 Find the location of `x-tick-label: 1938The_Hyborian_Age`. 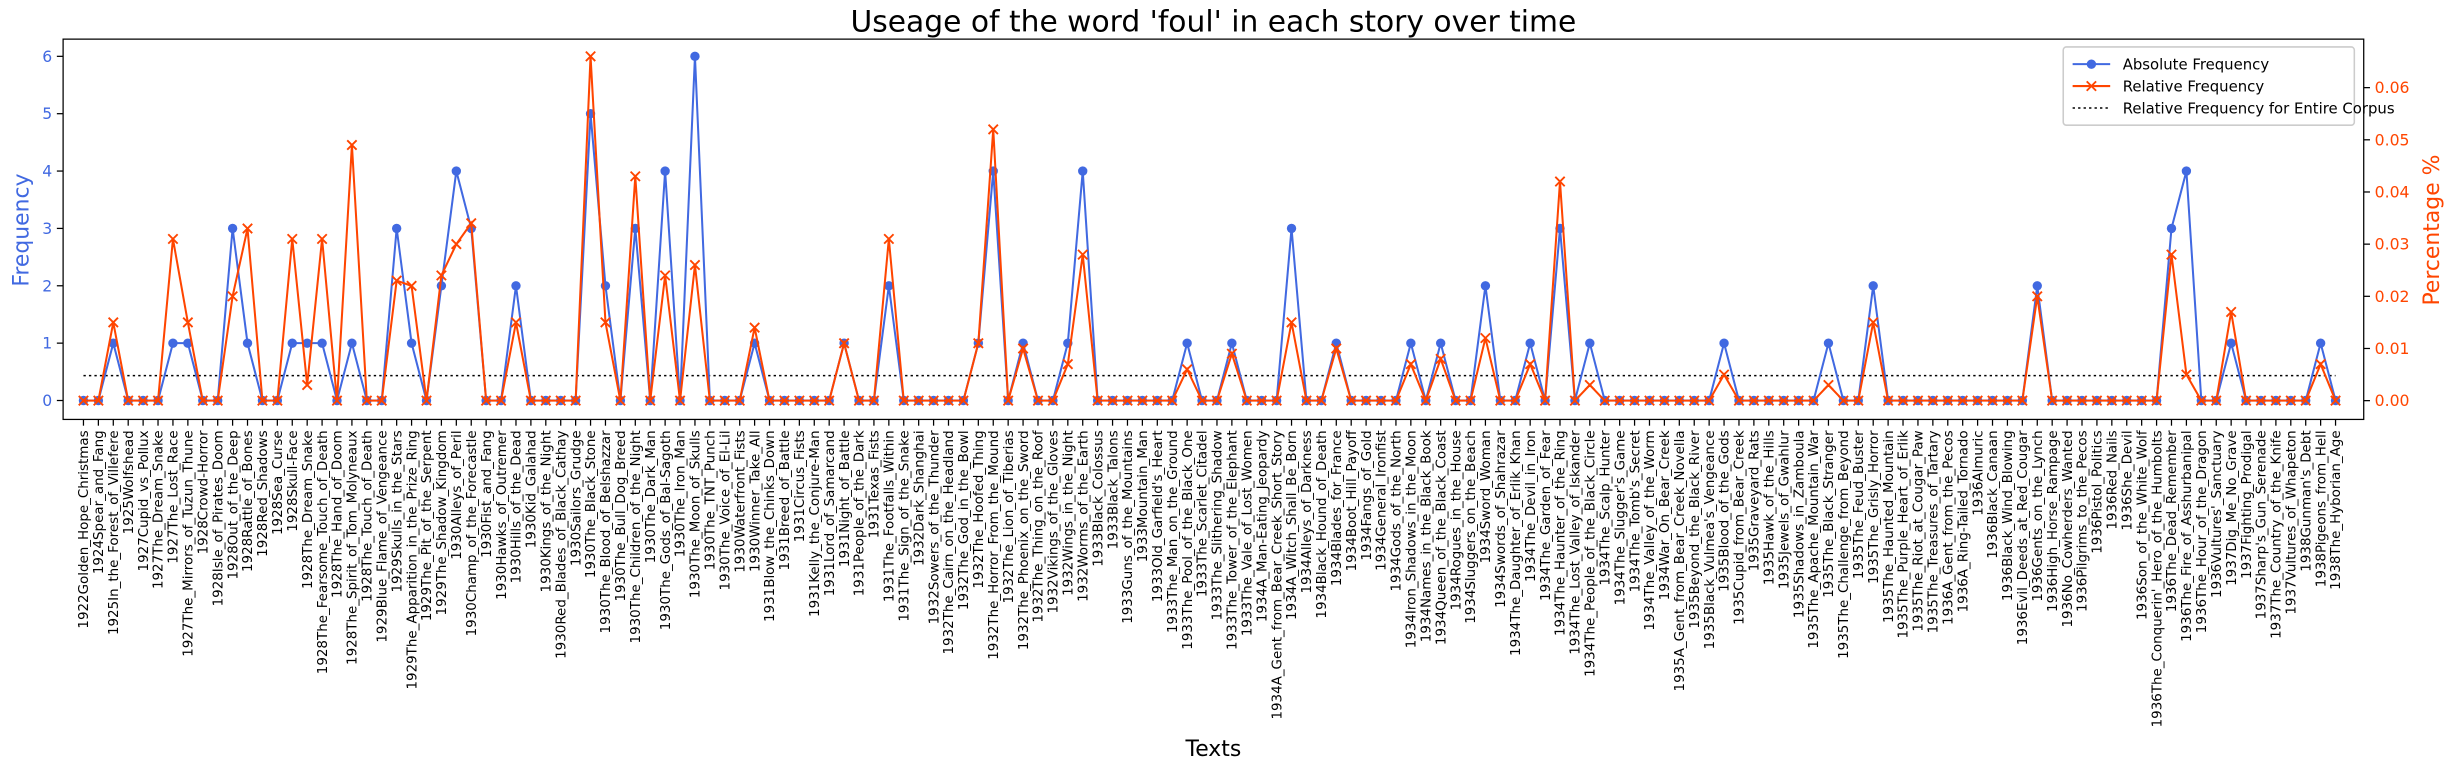

x-tick-label: 1938The_Hyborian_Age is located at coordinates (2336, 509).